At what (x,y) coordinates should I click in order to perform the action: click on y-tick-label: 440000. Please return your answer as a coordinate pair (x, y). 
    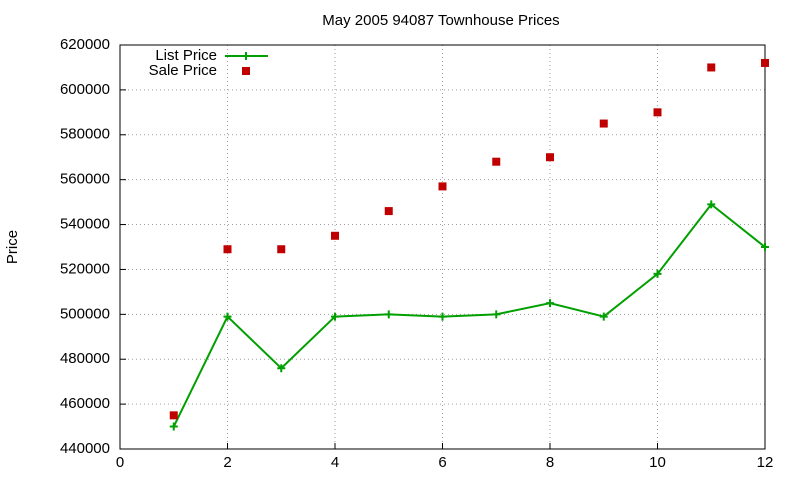
    Looking at the image, I should click on (85, 448).